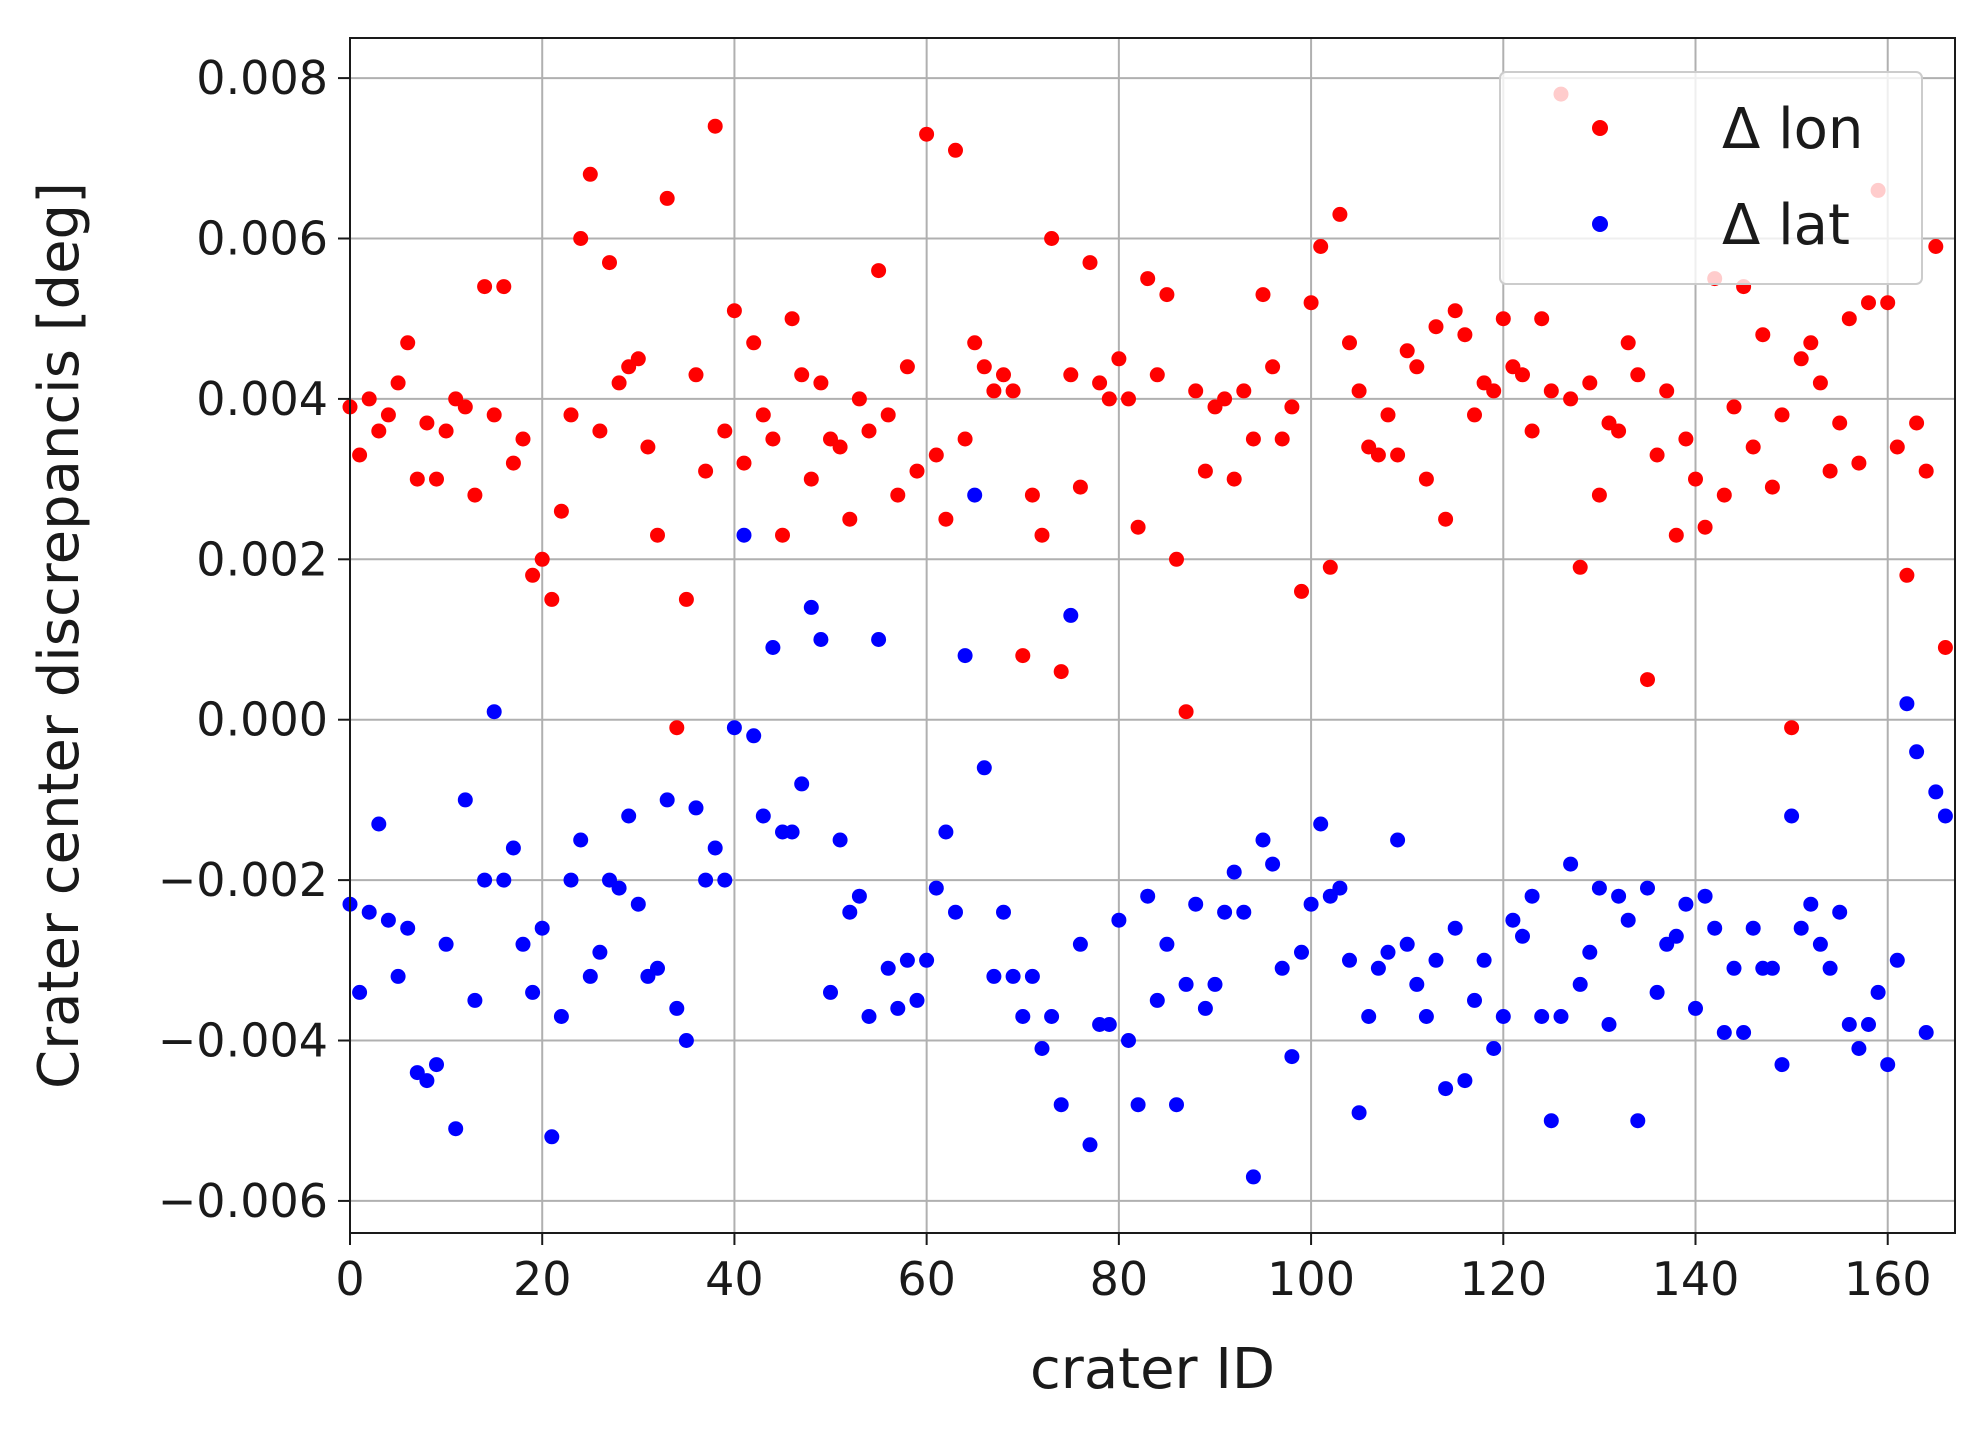  What do you see at coordinates (1888, 1279) in the screenshot?
I see `x-tick-label: 160` at bounding box center [1888, 1279].